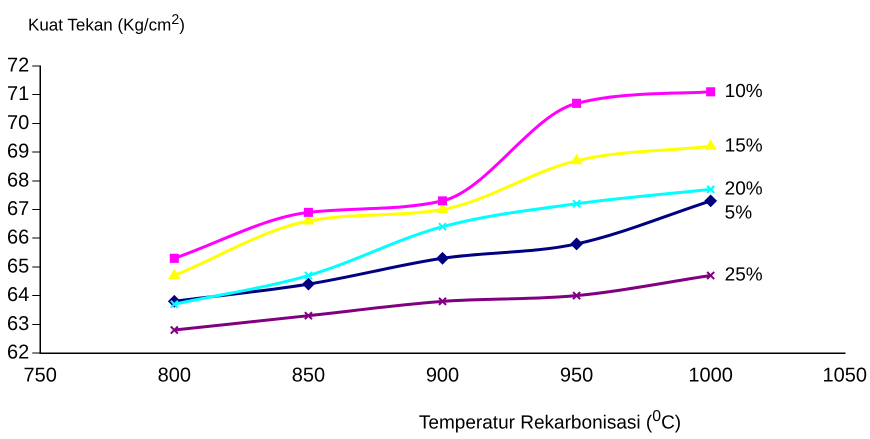 The image size is (870, 439). Describe the element at coordinates (18, 266) in the screenshot. I see `y-tick-label: 65` at that location.